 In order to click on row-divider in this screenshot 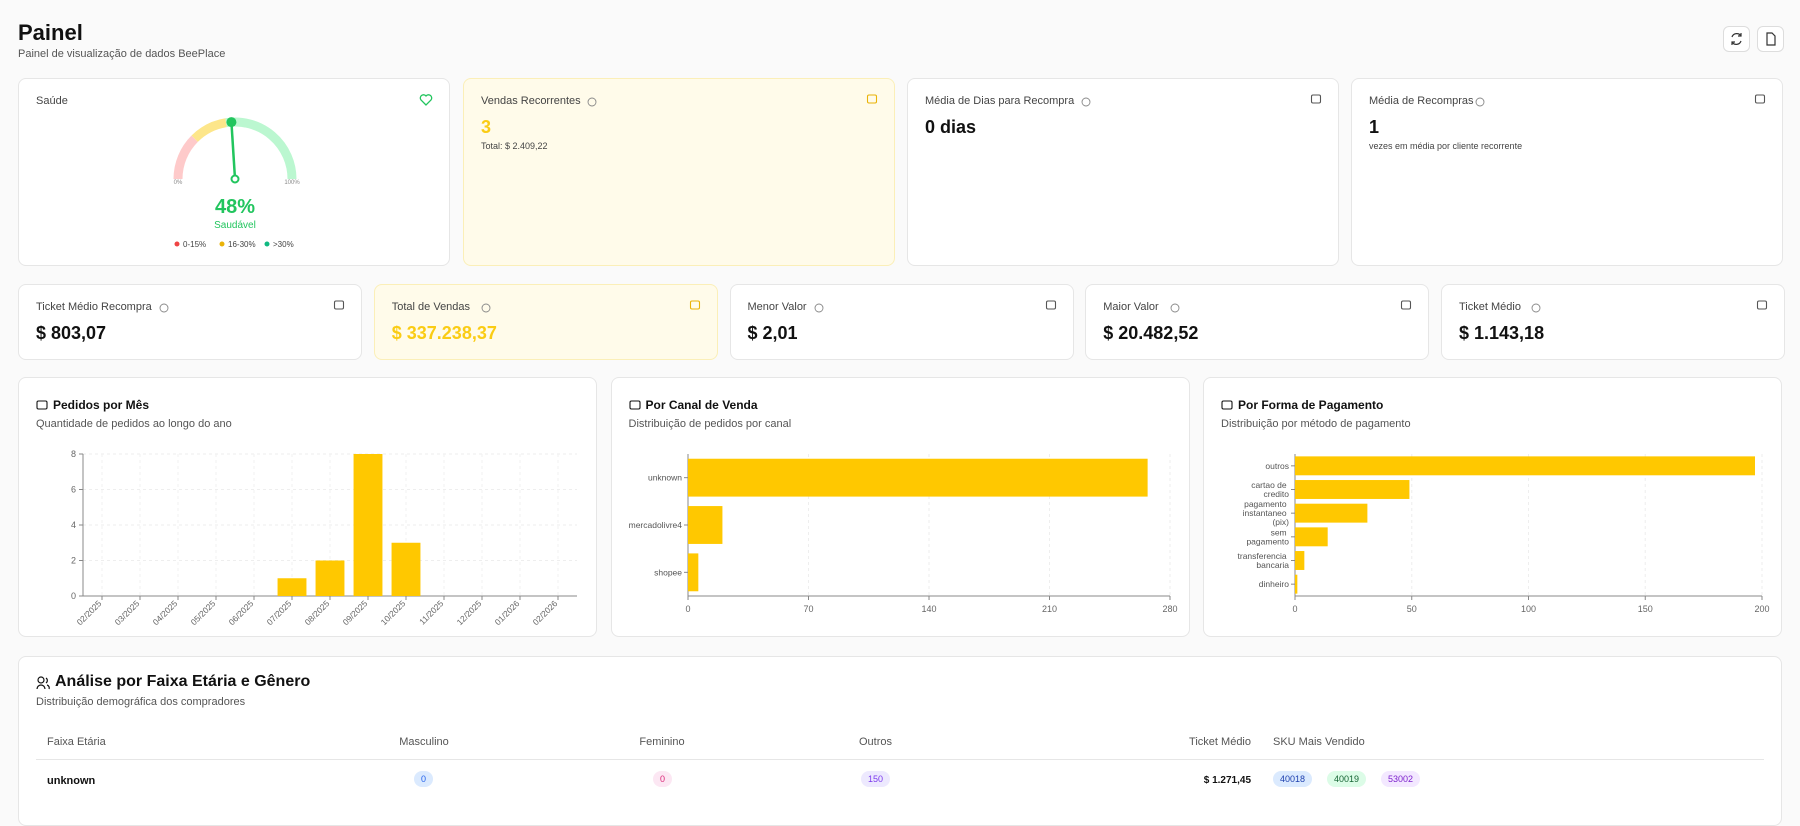, I will do `click(900, 759)`.